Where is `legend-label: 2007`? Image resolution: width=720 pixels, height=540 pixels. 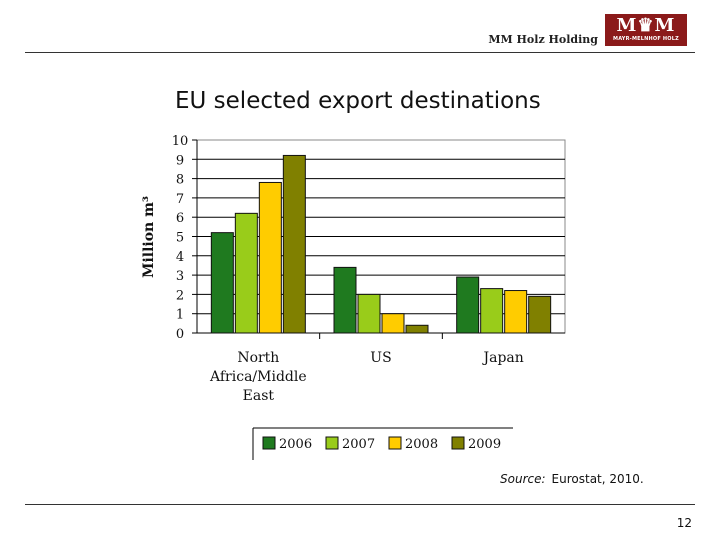 legend-label: 2007 is located at coordinates (358, 444).